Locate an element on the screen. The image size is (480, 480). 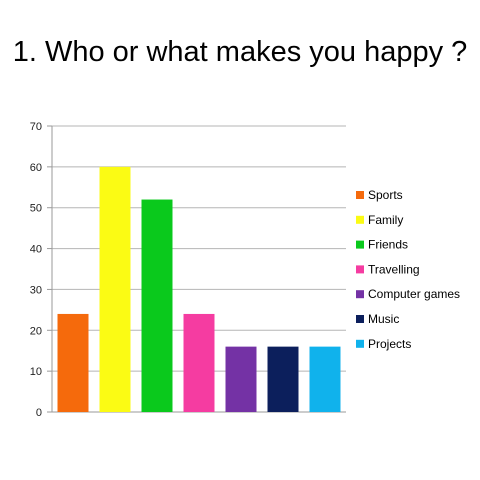
bar-friends is located at coordinates (157, 305).